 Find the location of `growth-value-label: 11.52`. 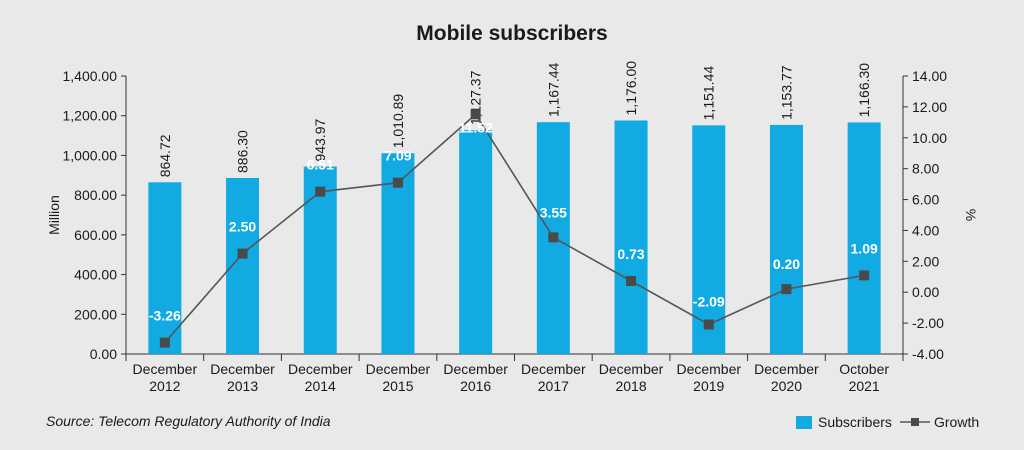

growth-value-label: 11.52 is located at coordinates (476, 127).